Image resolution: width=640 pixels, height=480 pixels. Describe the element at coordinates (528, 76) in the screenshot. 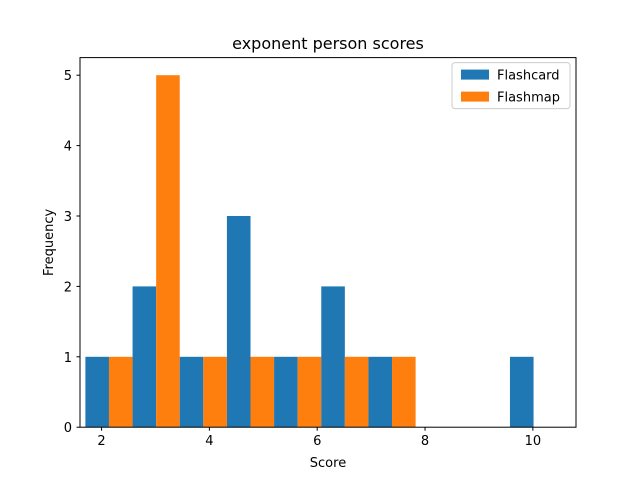

I see `legend-label-flashcard: Flashcard` at that location.